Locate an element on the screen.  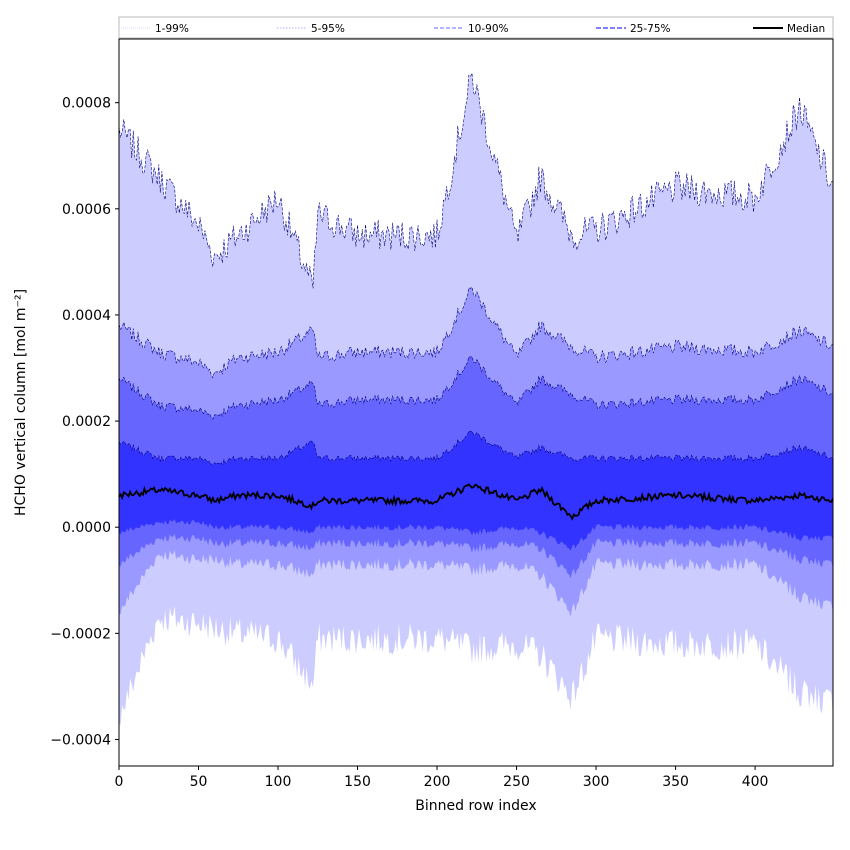
x-axis-label: Binned row index is located at coordinates (475, 806).